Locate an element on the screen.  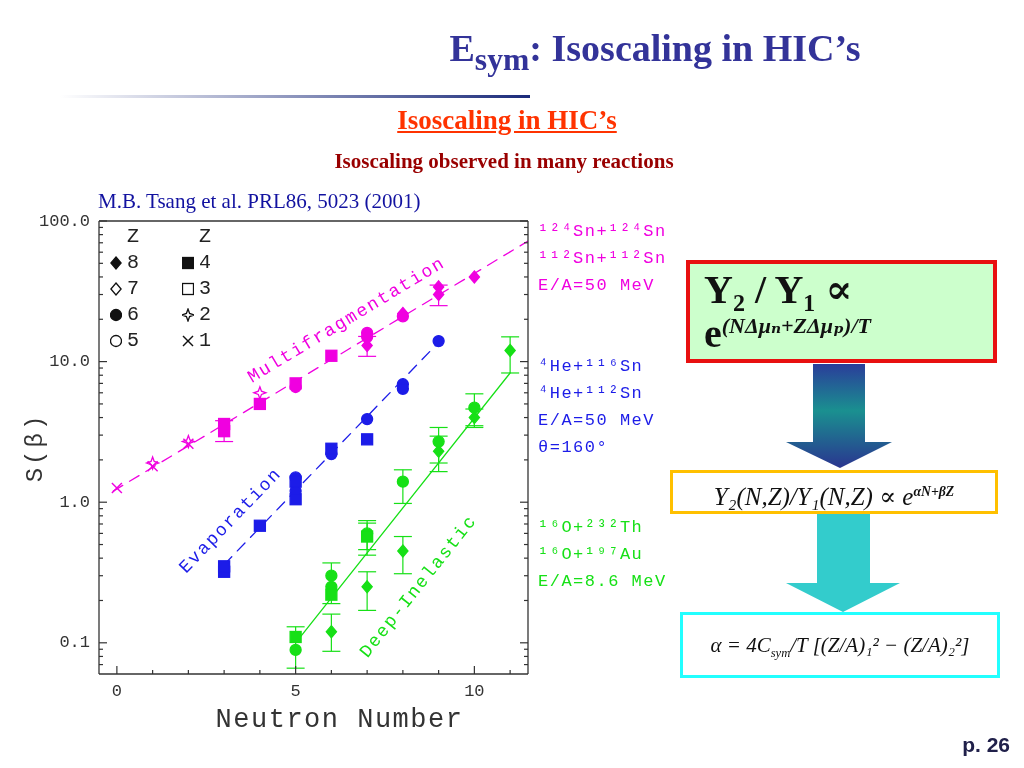
text: Y₂(N,Z)/Y₁(N,Z) ∝ e$^{αN+βZ}$ is located at coordinates (834, 492).